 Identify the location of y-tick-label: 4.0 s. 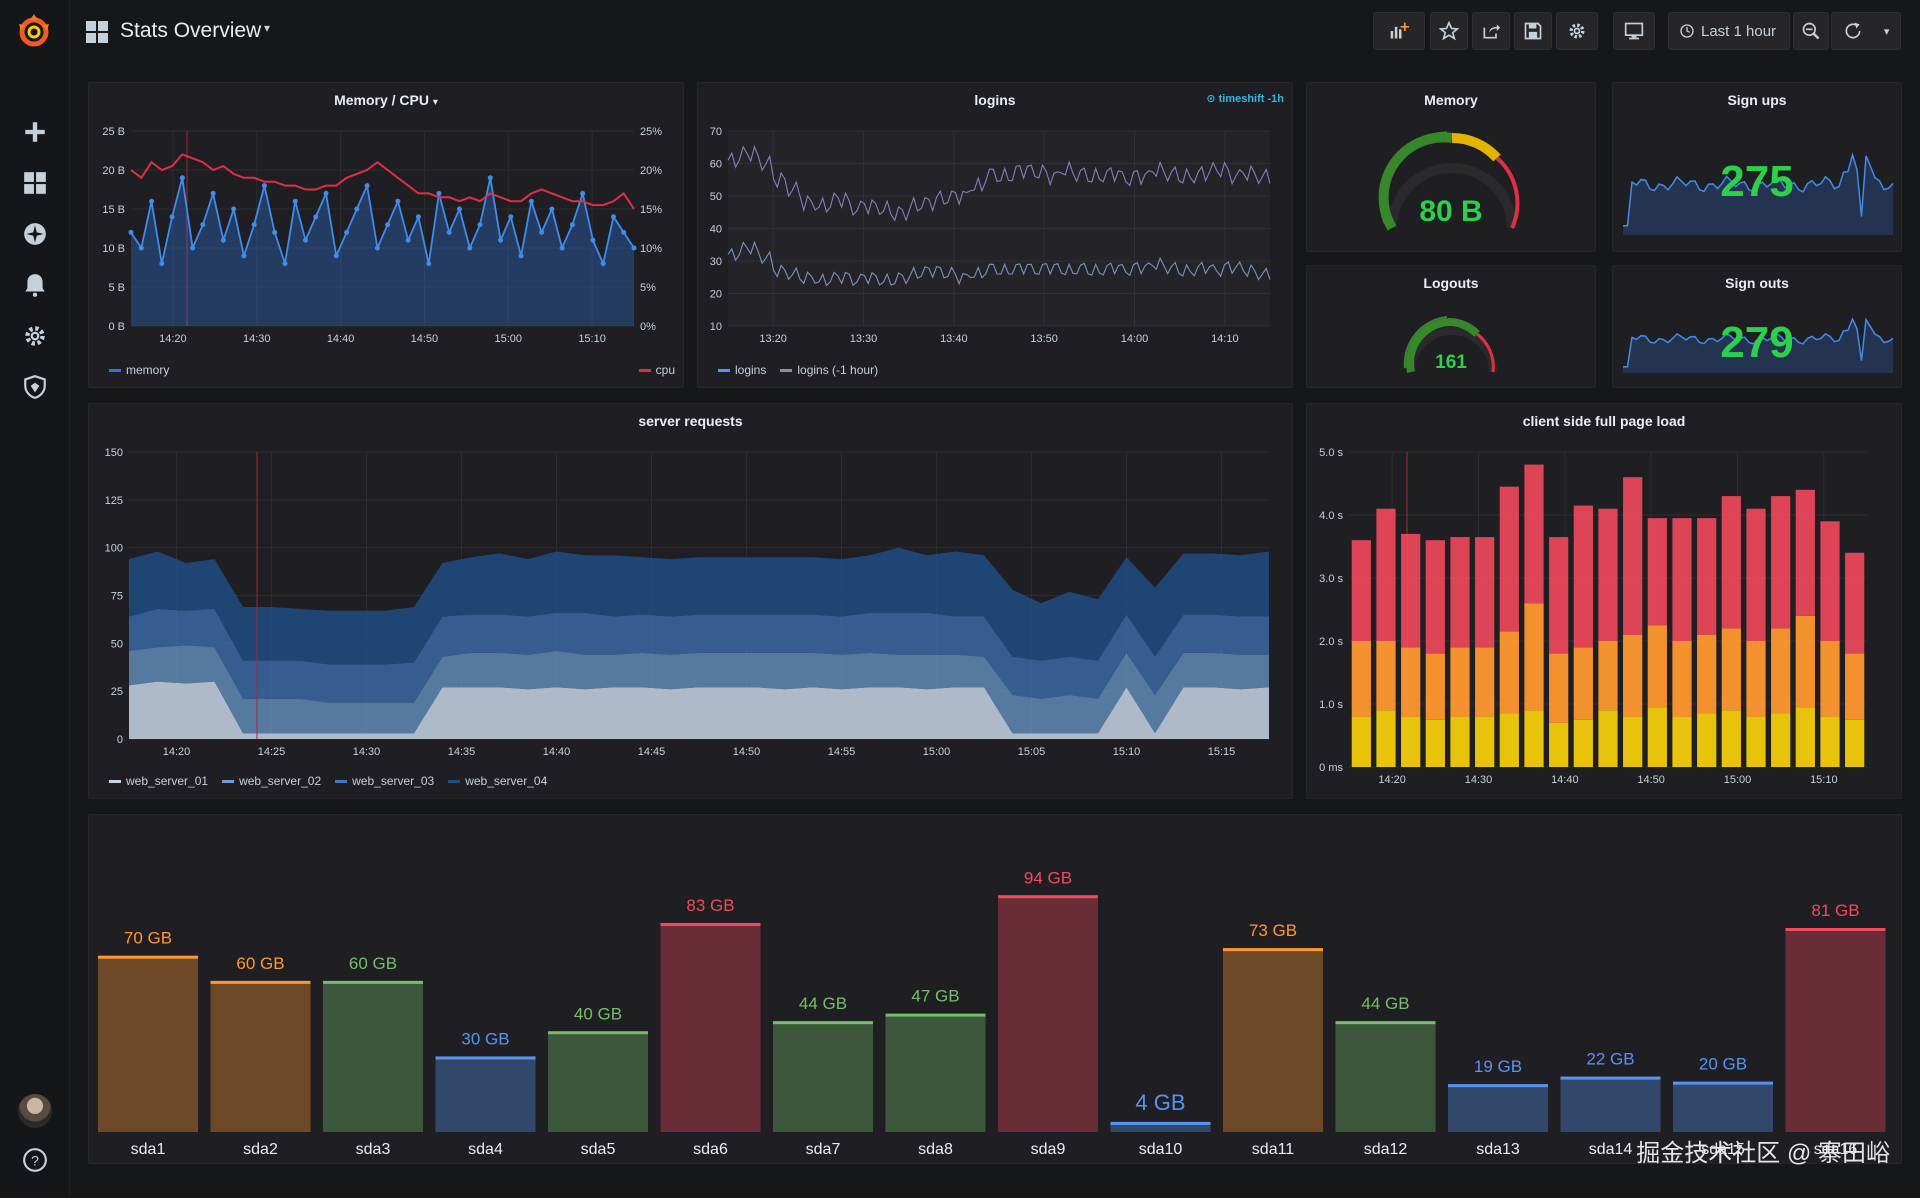
(1331, 516).